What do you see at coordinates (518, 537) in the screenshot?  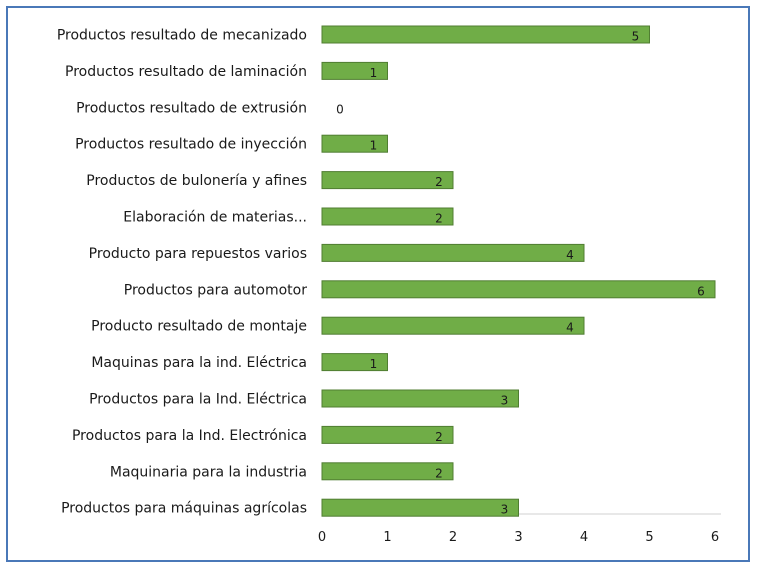 I see `x-tick-label: 3` at bounding box center [518, 537].